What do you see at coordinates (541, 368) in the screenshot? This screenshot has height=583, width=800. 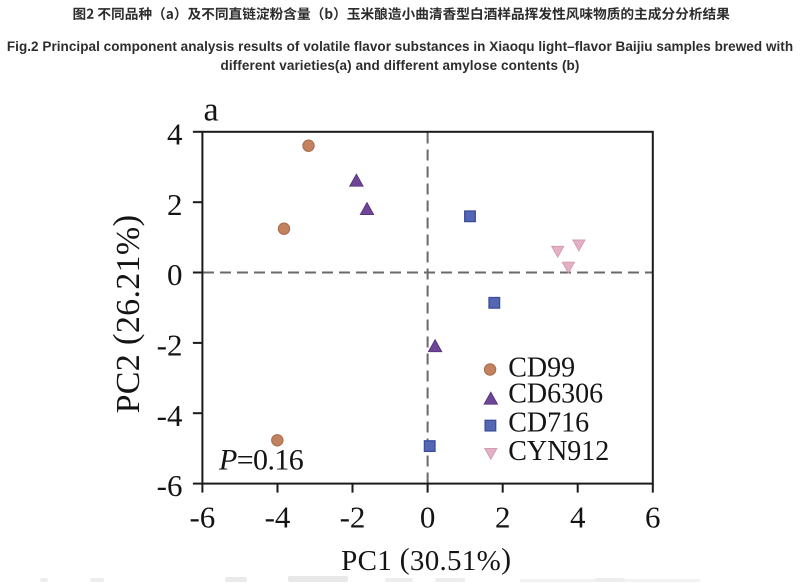 I see `svg-text: CD99` at bounding box center [541, 368].